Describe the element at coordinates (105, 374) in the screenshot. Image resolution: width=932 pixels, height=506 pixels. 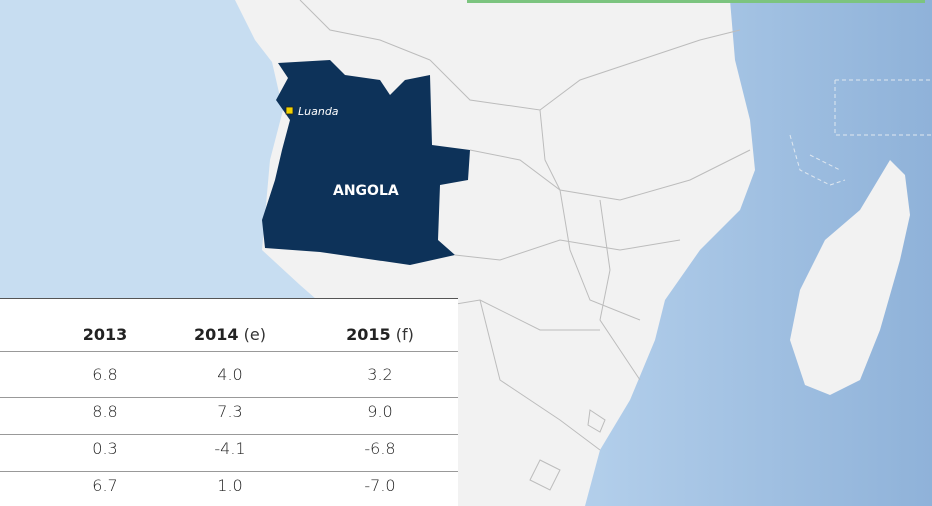
I see `table-cell: 6.8` at that location.